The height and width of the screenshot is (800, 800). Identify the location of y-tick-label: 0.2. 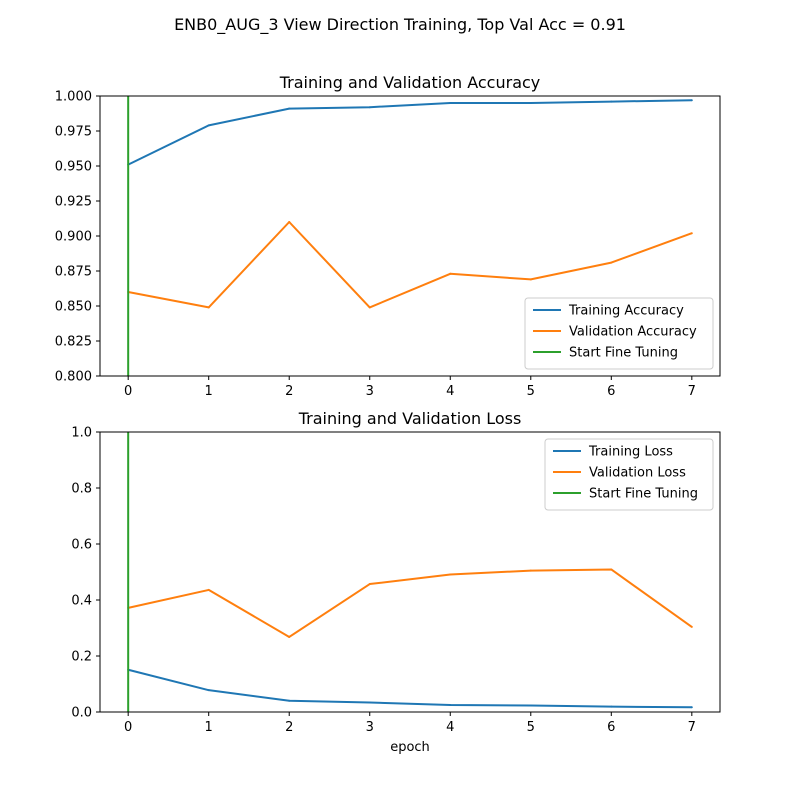
(81, 657).